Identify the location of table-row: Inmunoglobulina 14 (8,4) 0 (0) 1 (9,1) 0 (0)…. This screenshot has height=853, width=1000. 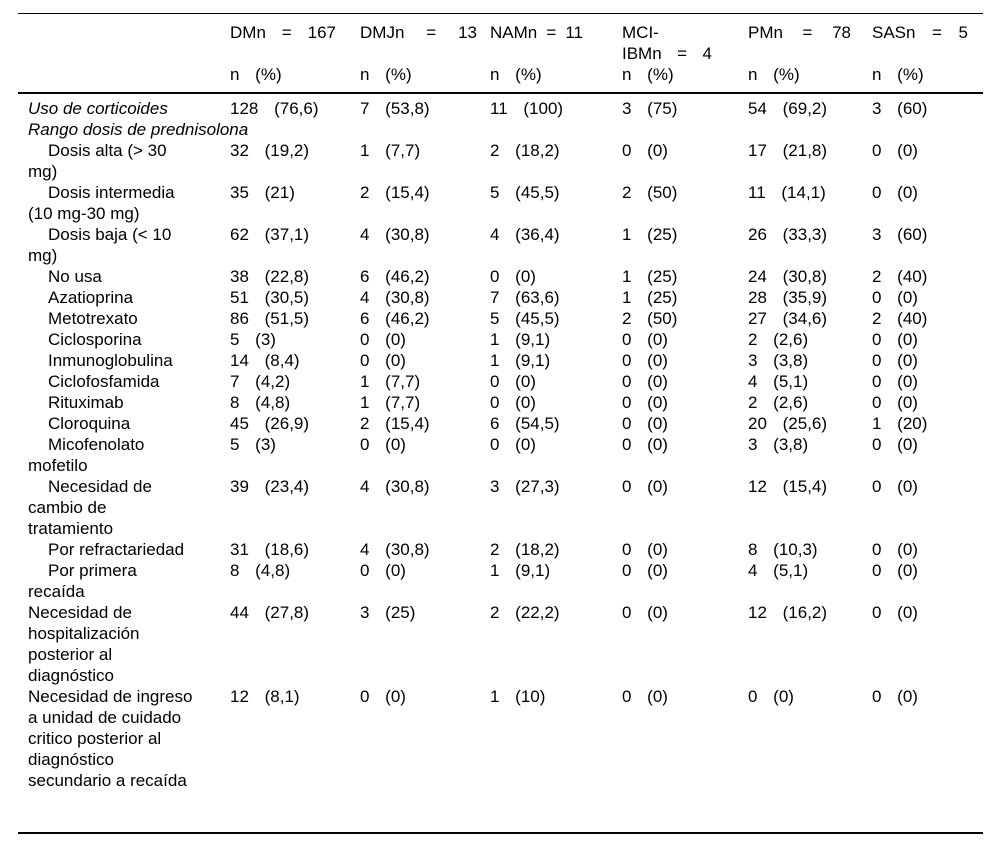
(500, 360).